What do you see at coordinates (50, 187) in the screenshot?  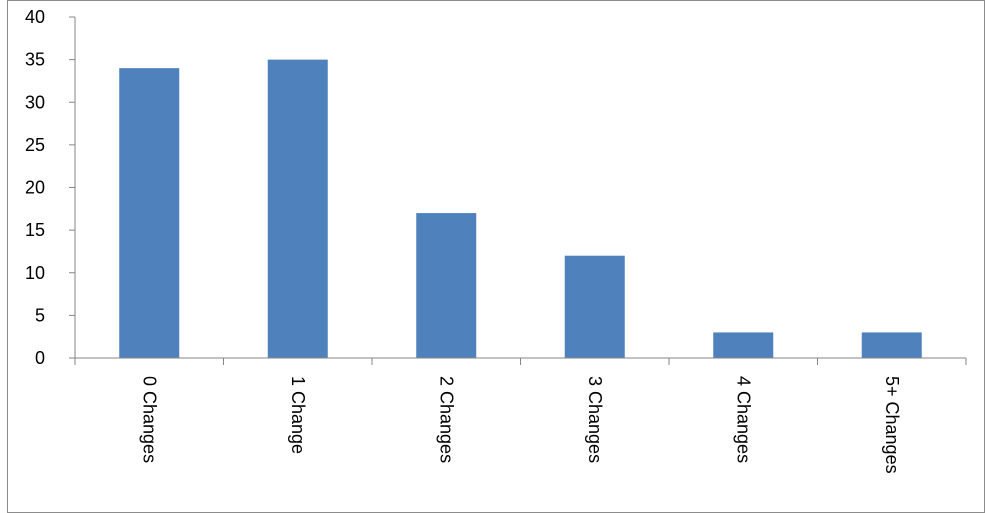 I see `y-axis: 0 5 10 15 20 25 30 35 40` at bounding box center [50, 187].